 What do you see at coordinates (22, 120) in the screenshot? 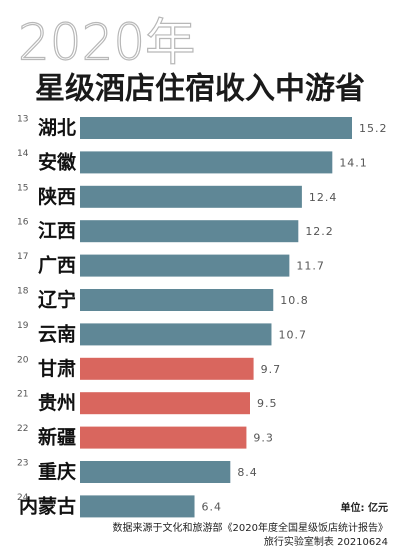
I see `rank-label: 13` at bounding box center [22, 120].